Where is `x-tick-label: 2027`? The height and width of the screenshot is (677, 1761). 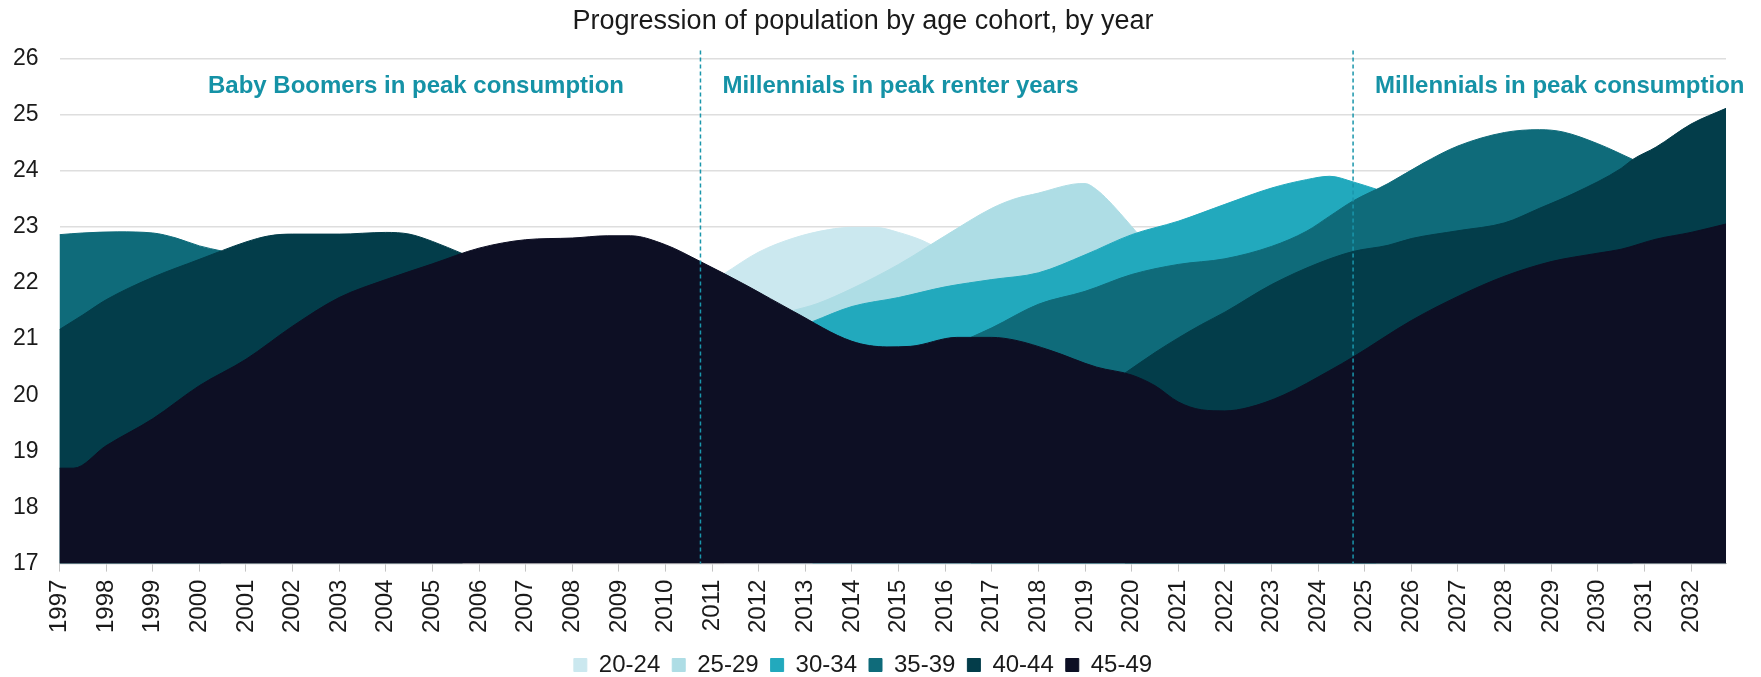 x-tick-label: 2027 is located at coordinates (1456, 606).